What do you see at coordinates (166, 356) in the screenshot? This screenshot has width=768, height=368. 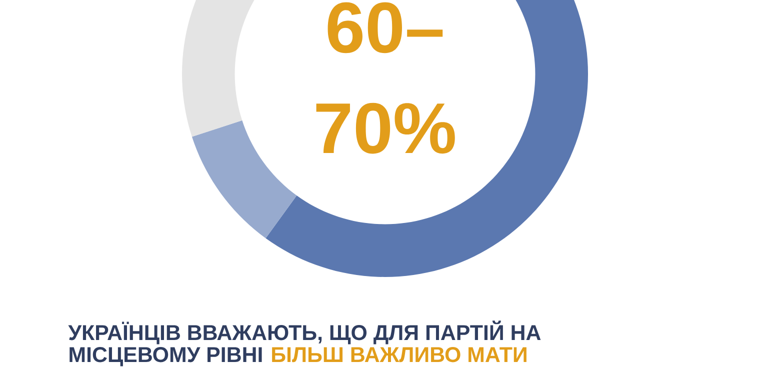 I see `text: МІСЦЕВОМУ РІВНІ` at bounding box center [166, 356].